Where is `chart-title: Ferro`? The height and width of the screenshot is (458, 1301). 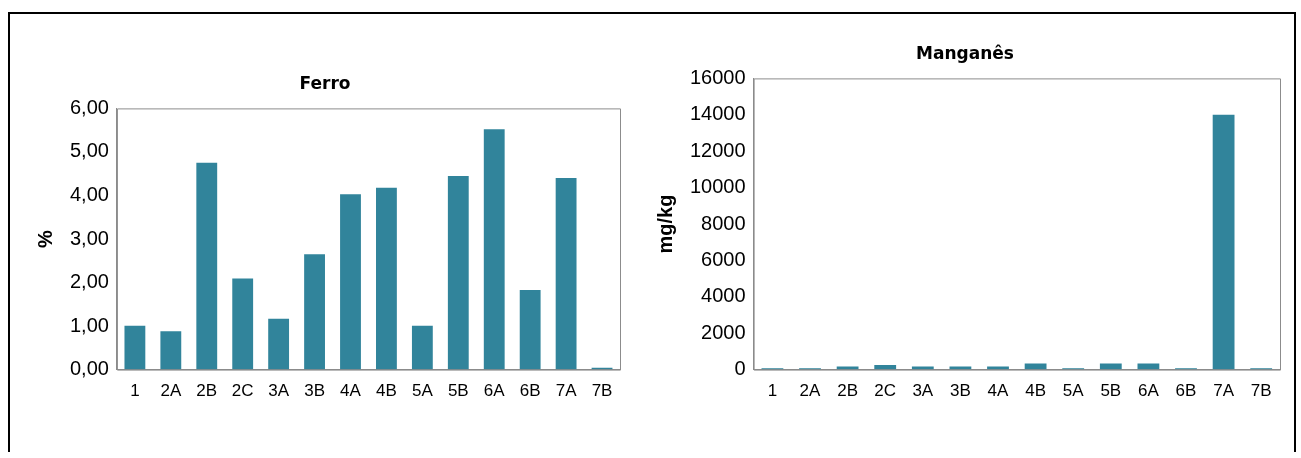
chart-title: Ferro is located at coordinates (325, 82).